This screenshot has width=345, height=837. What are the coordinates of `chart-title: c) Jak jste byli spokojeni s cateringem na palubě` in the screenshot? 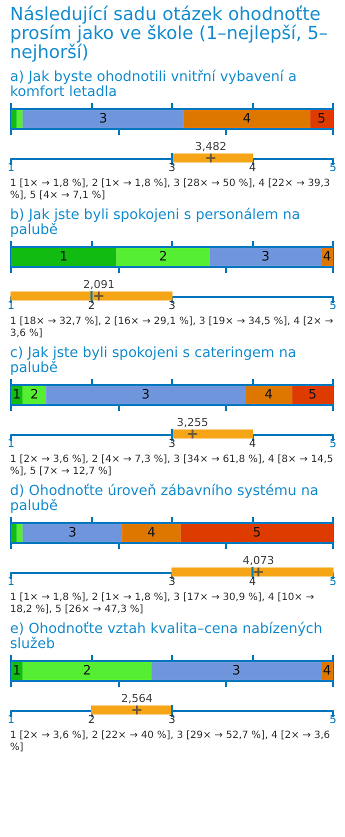 It's located at (153, 360).